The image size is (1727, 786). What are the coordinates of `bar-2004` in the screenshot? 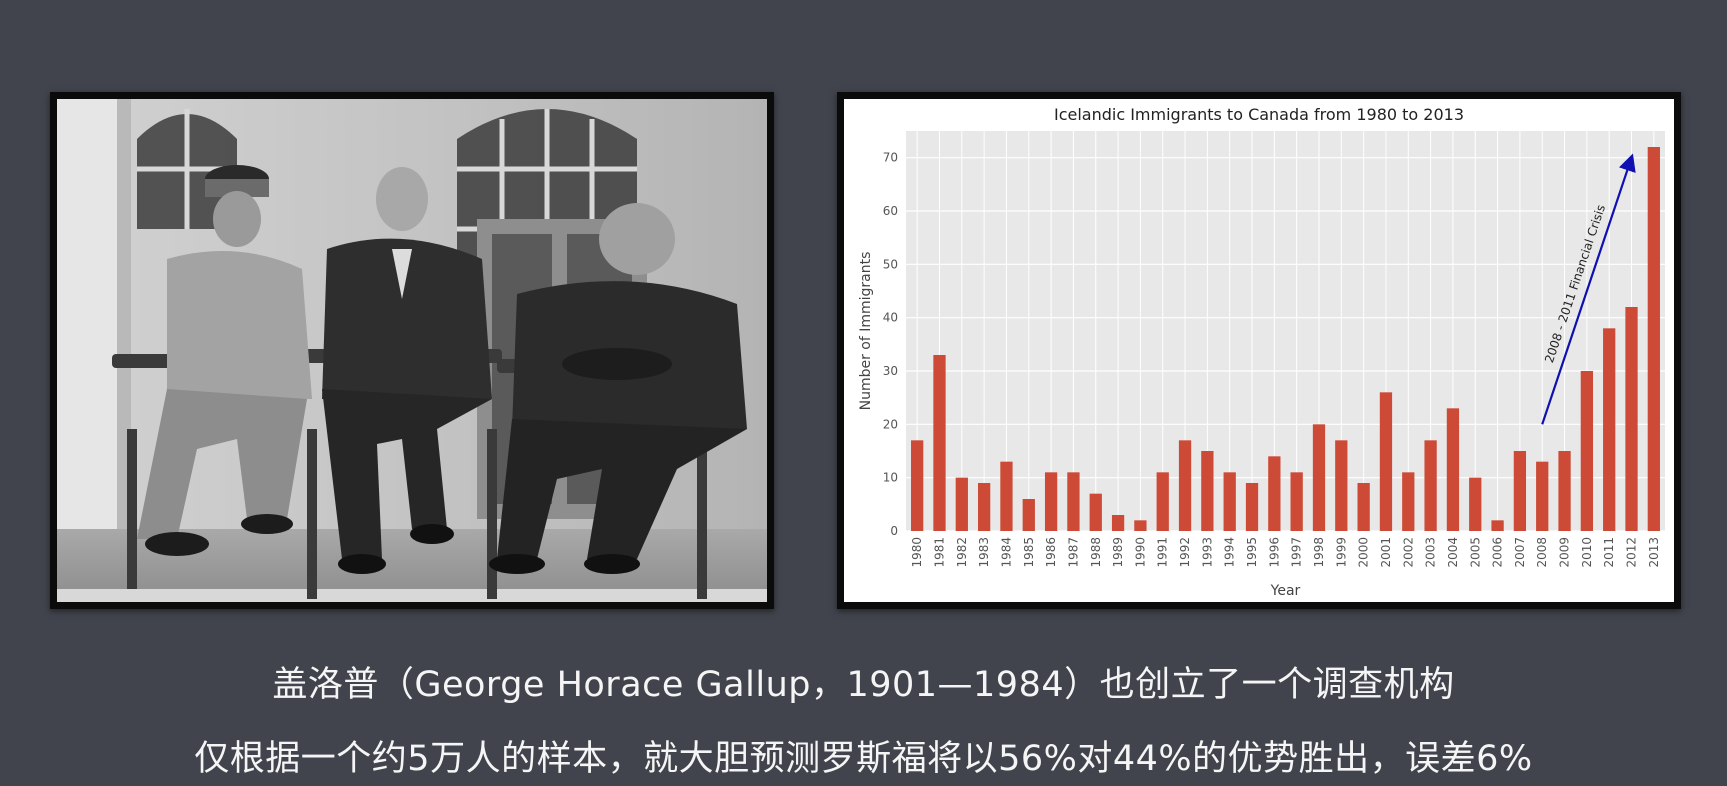 It's located at (1453, 469).